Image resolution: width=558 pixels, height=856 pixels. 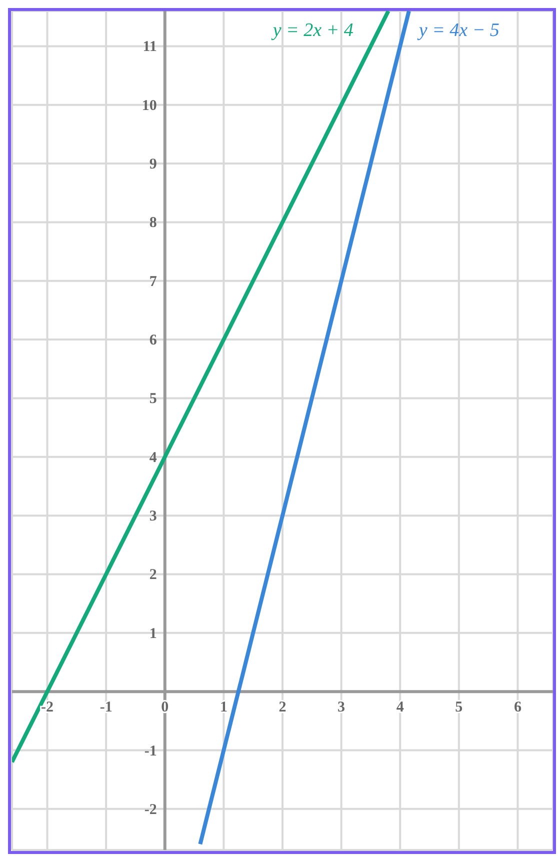 I want to click on y-tick-label: 7, so click(x=153, y=282).